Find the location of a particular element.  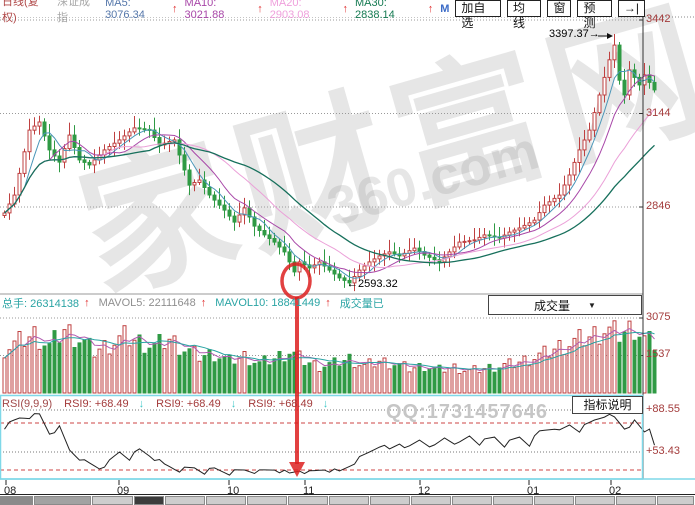

indicator-dropdown: 成交量 ▼ is located at coordinates (565, 305).